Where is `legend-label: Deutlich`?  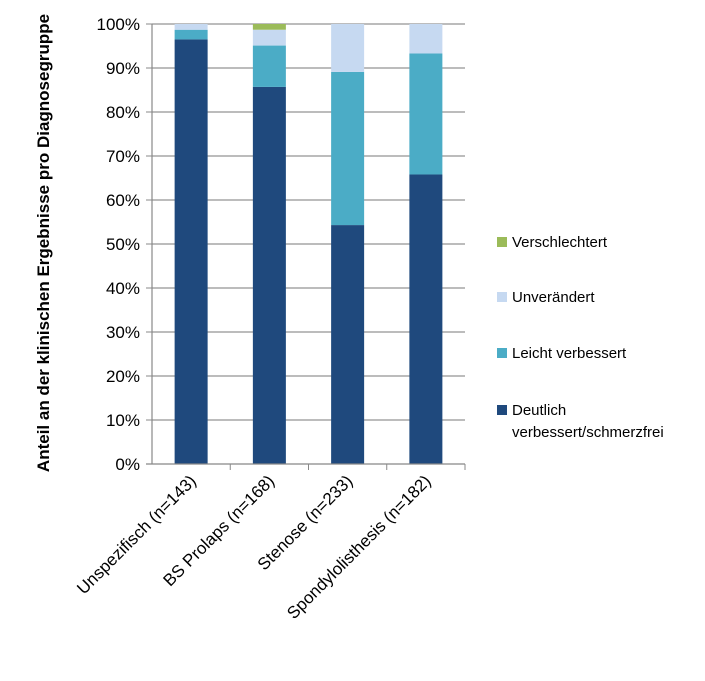
legend-label: Deutlich is located at coordinates (539, 410).